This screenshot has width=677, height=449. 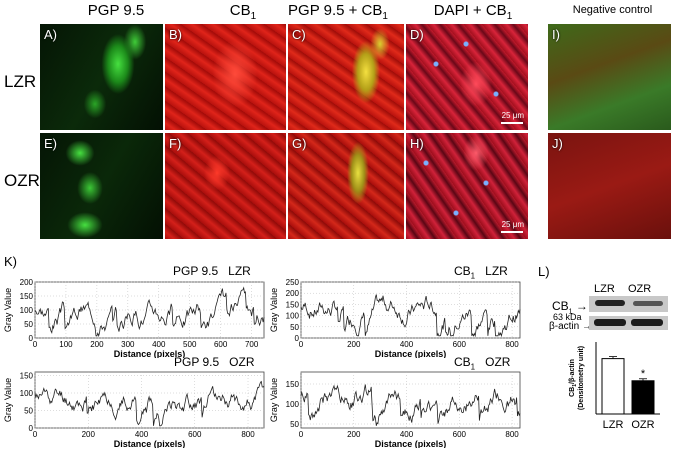 I want to click on cb-text: CB, so click(x=240, y=10).